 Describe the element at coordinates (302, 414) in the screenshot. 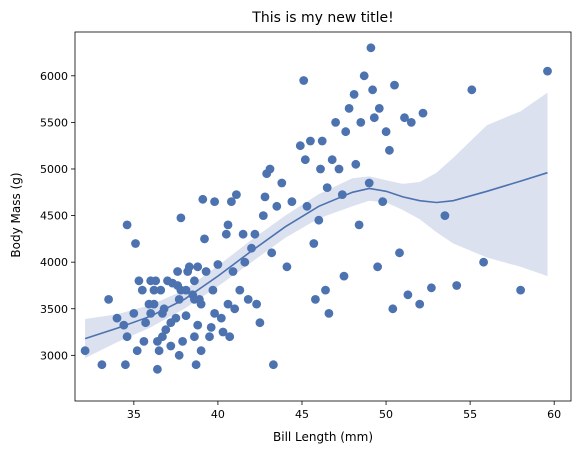

I see `x-tick-label: 45` at that location.